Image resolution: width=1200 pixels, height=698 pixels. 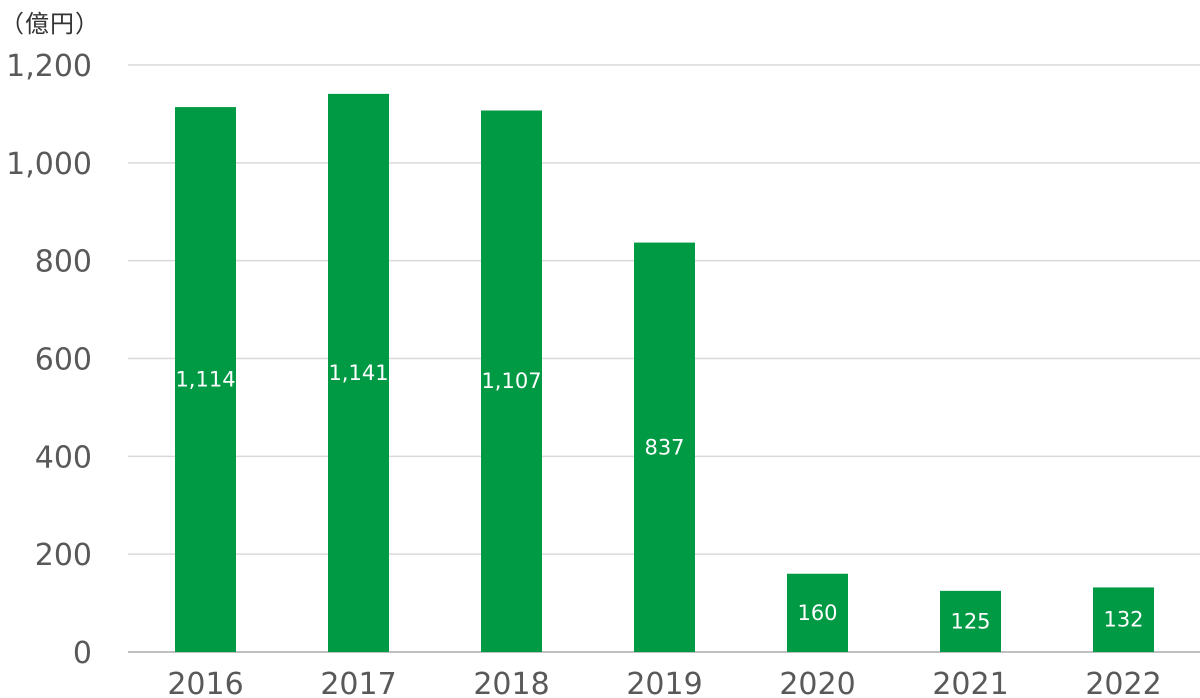 What do you see at coordinates (63, 360) in the screenshot?
I see `y-tick-label: 600` at bounding box center [63, 360].